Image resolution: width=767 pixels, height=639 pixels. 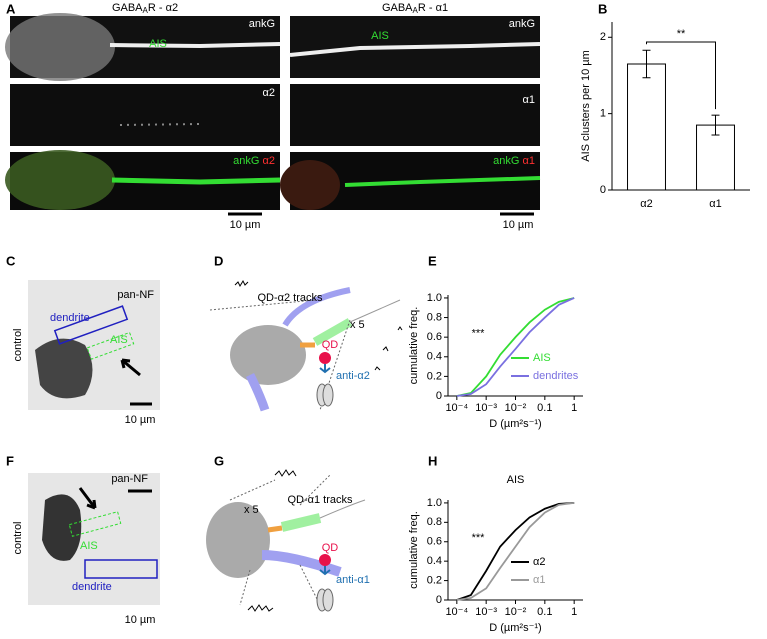 I want to click on diagram: QD-α2 tracks x 5 QD anti-α2, so click(x=306, y=345).